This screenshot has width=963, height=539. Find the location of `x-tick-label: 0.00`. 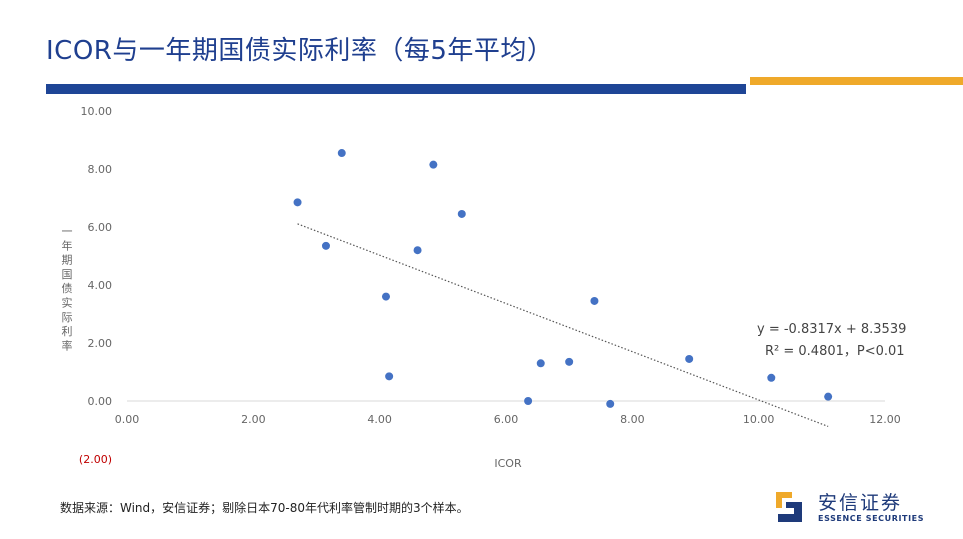

x-tick-label: 0.00 is located at coordinates (127, 419).